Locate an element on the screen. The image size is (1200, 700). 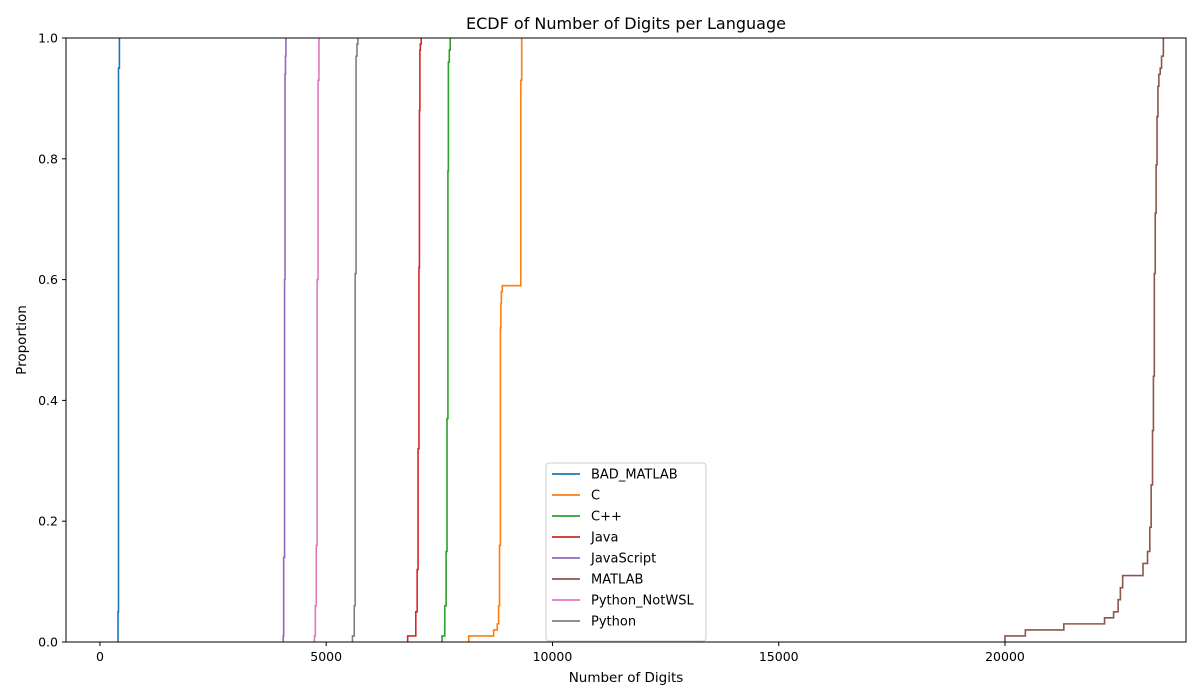
series-line-python is located at coordinates (355, 340).